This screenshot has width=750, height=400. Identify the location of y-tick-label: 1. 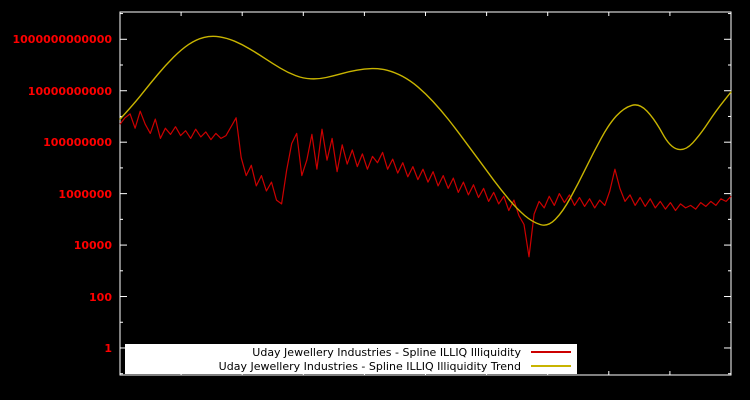
(108, 348).